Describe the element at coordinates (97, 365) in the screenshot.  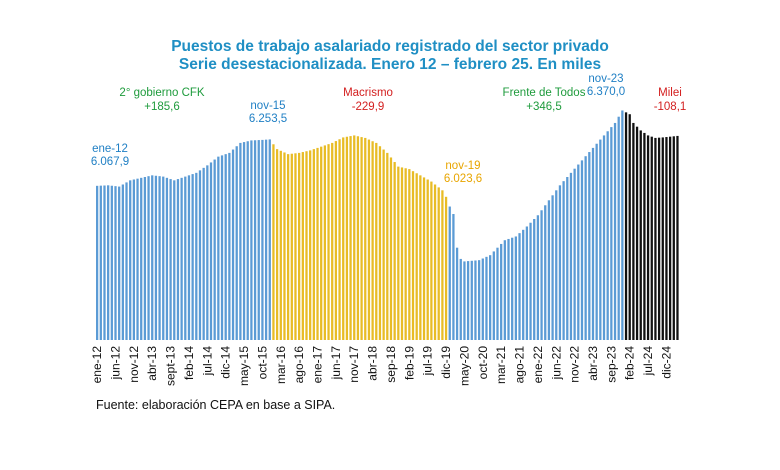
I see `x-tick-label: ene-12` at that location.